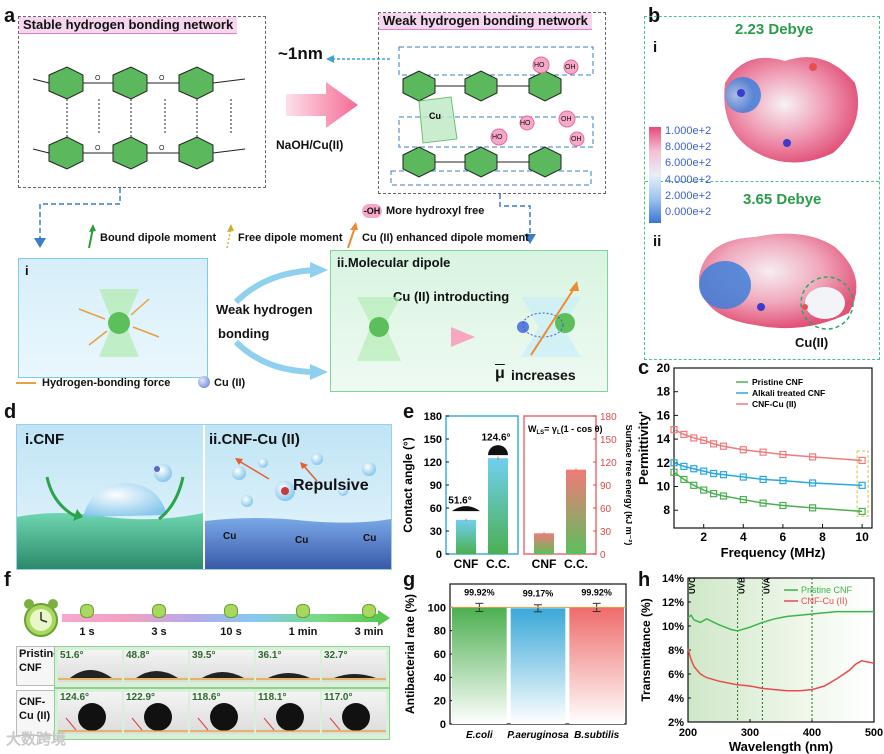  I want to click on weak-bonding-line2: bonding, so click(244, 333).